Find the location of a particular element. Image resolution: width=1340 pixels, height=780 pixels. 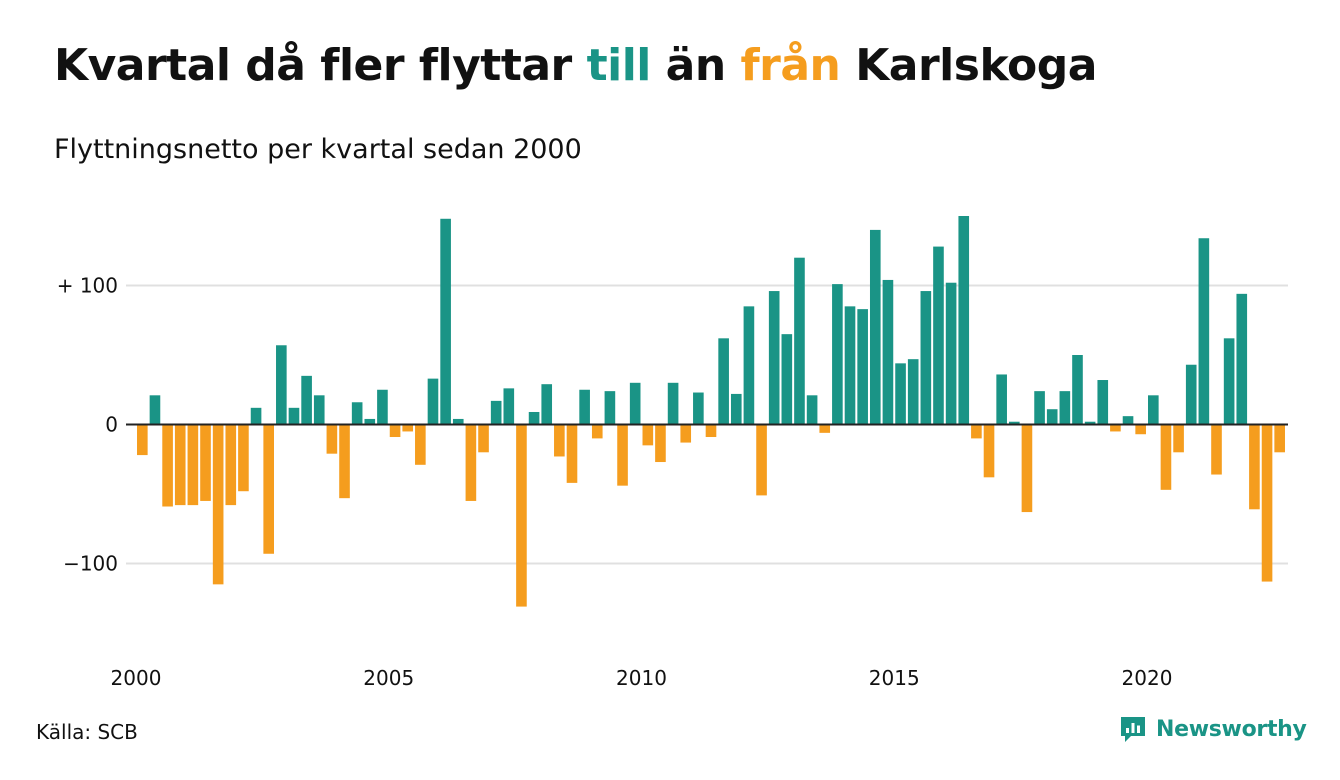

x-tick-label: 2000 is located at coordinates (136, 678).